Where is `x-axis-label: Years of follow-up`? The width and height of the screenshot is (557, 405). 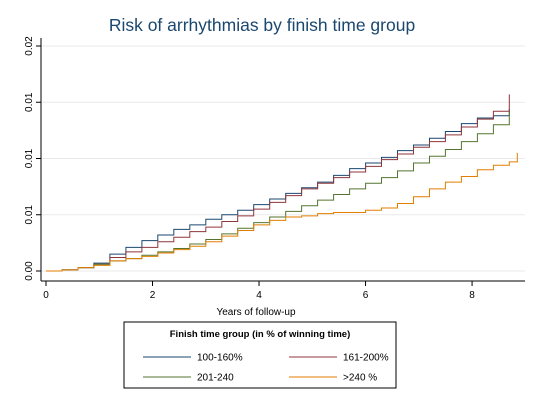 x-axis-label: Years of follow-up is located at coordinates (256, 312).